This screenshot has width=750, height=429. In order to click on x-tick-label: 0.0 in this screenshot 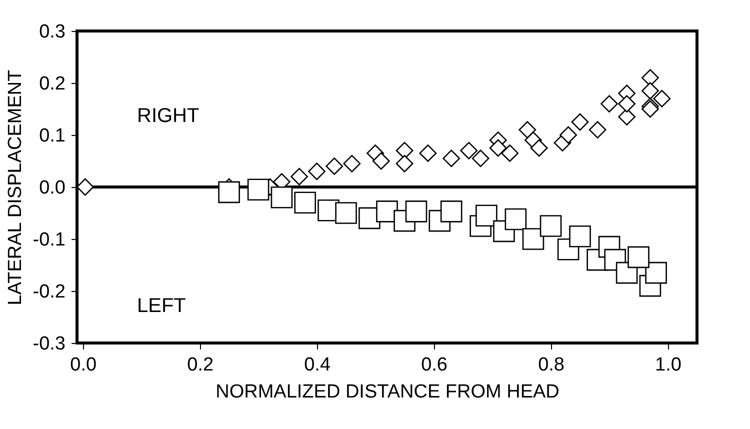, I will do `click(83, 365)`.